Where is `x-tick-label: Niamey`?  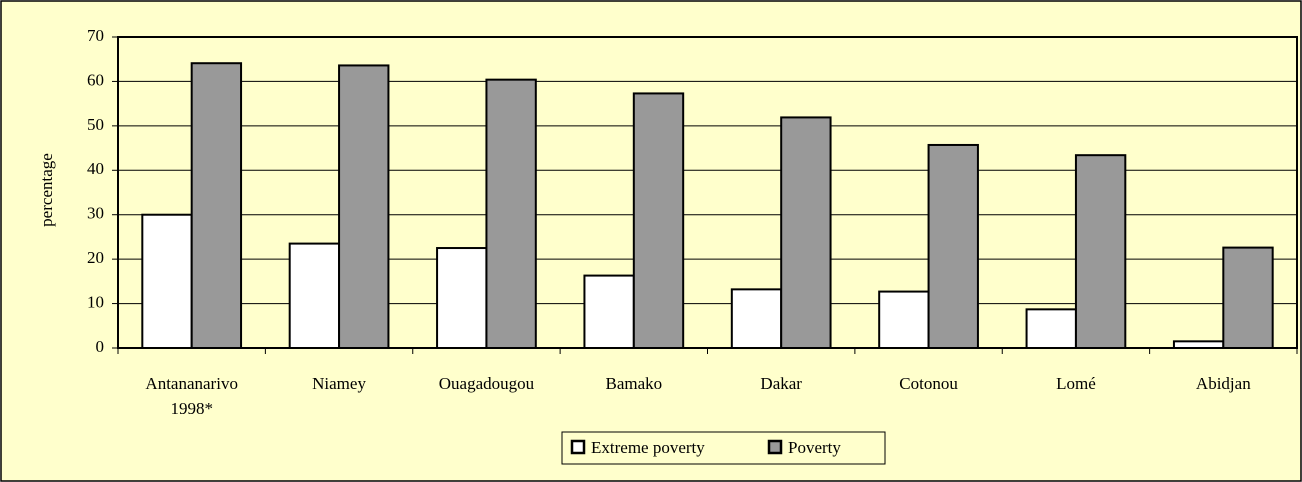 x-tick-label: Niamey is located at coordinates (339, 383).